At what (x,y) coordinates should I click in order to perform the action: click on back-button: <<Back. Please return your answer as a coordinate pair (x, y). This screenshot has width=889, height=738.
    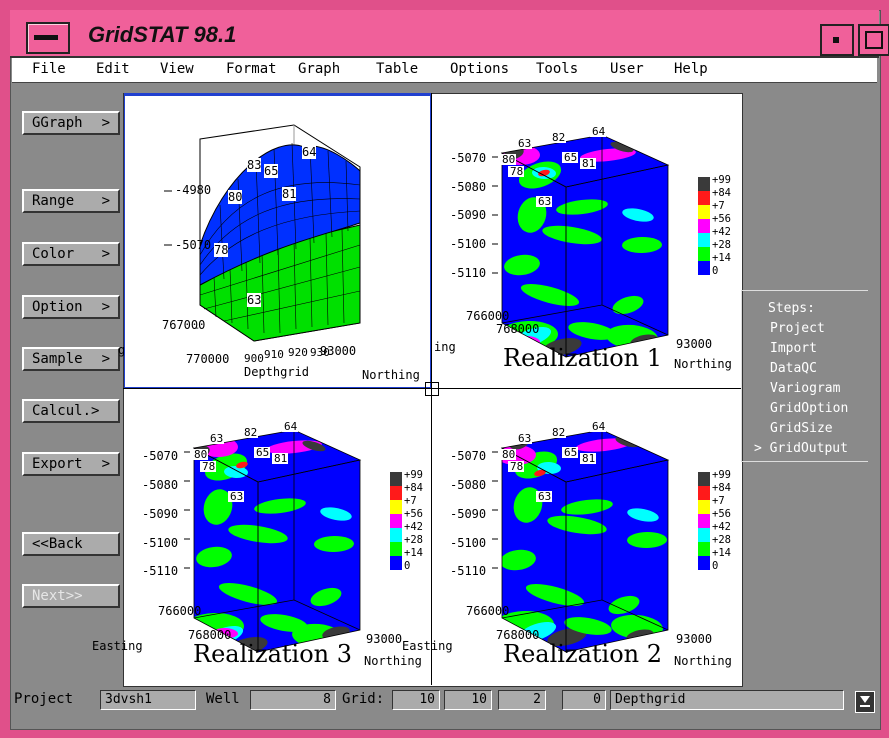
    Looking at the image, I should click on (71, 544).